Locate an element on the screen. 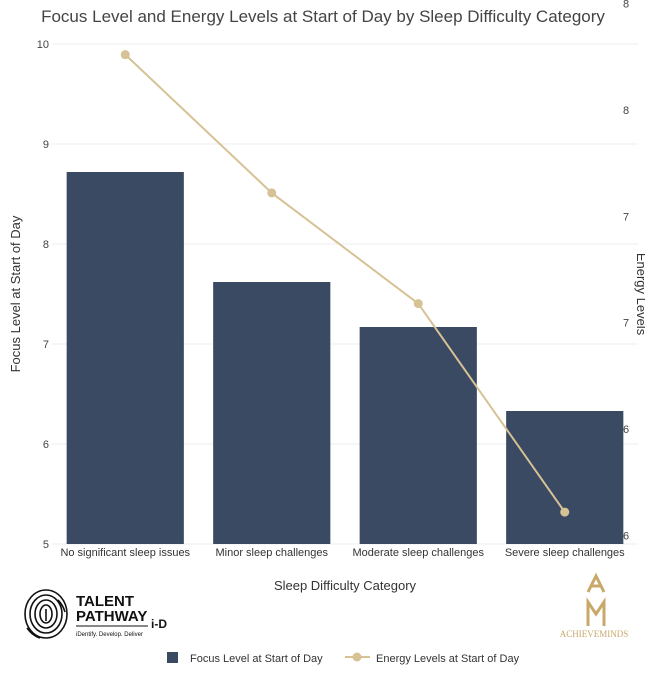 Image resolution: width=645 pixels, height=676 pixels. y-tick-label: 5 is located at coordinates (46, 545).